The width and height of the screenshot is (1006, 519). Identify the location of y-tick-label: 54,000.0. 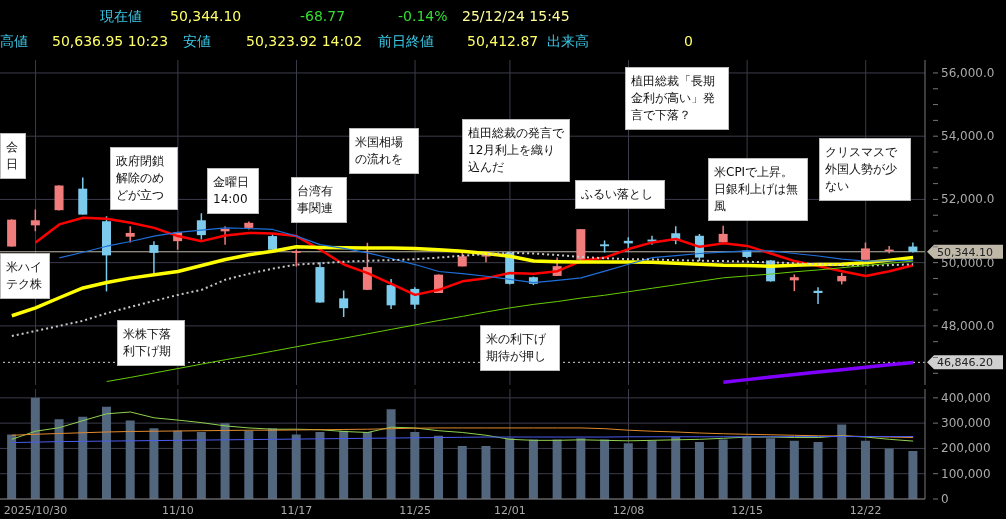
(968, 136).